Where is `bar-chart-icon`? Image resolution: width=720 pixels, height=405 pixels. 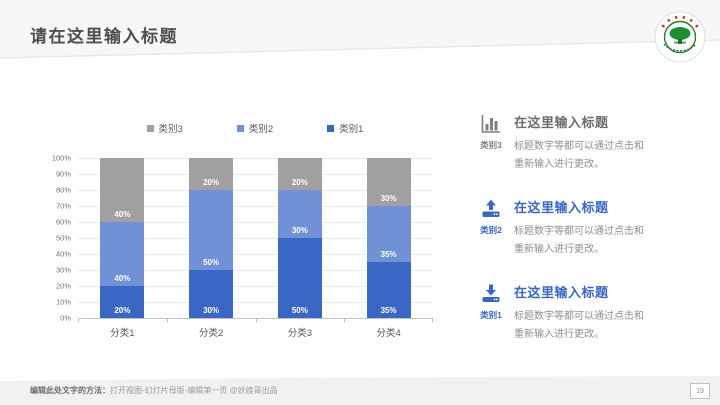 bar-chart-icon is located at coordinates (490, 124).